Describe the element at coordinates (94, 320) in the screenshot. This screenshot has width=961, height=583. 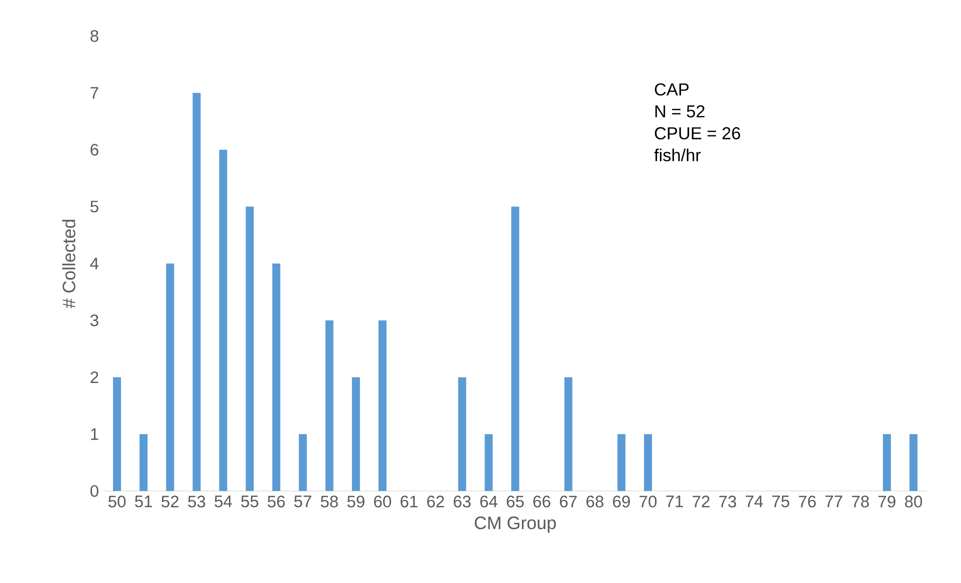
I see `y-tick-label: 3` at that location.